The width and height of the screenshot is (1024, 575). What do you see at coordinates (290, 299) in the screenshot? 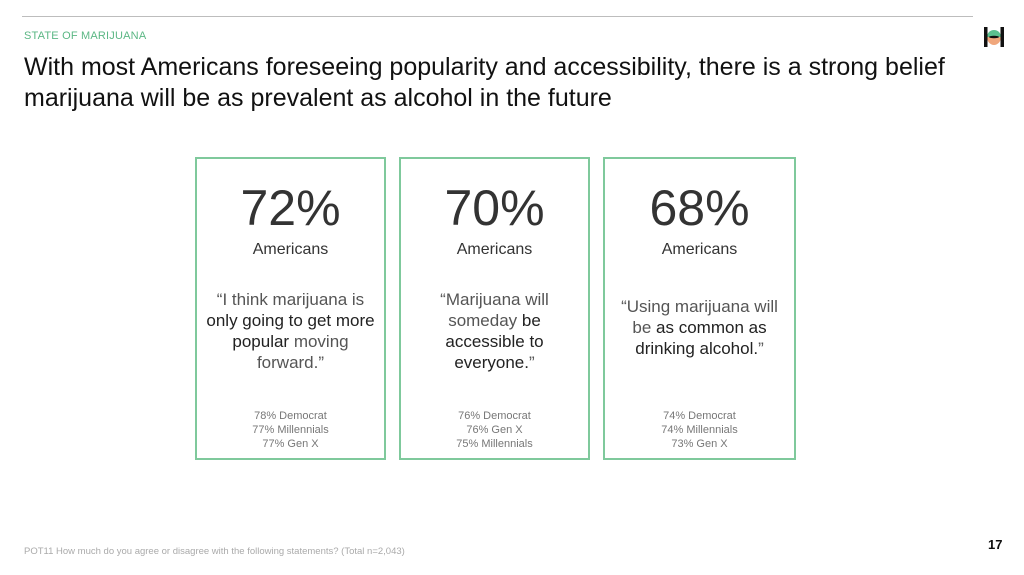
I see `quote-text: “I think marijuana is` at bounding box center [290, 299].